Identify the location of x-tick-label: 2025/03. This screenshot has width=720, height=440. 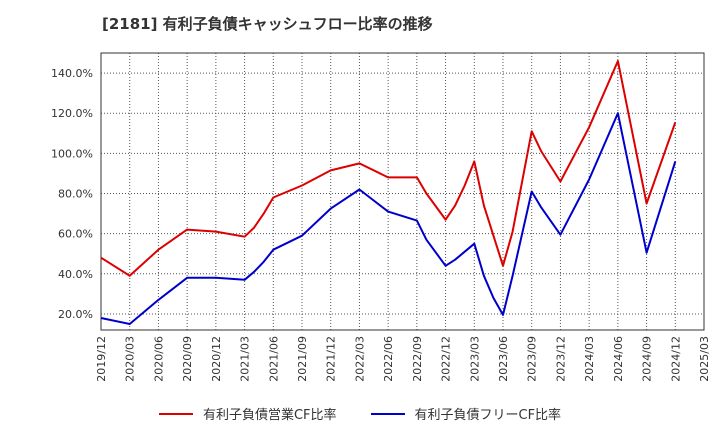
(704, 359).